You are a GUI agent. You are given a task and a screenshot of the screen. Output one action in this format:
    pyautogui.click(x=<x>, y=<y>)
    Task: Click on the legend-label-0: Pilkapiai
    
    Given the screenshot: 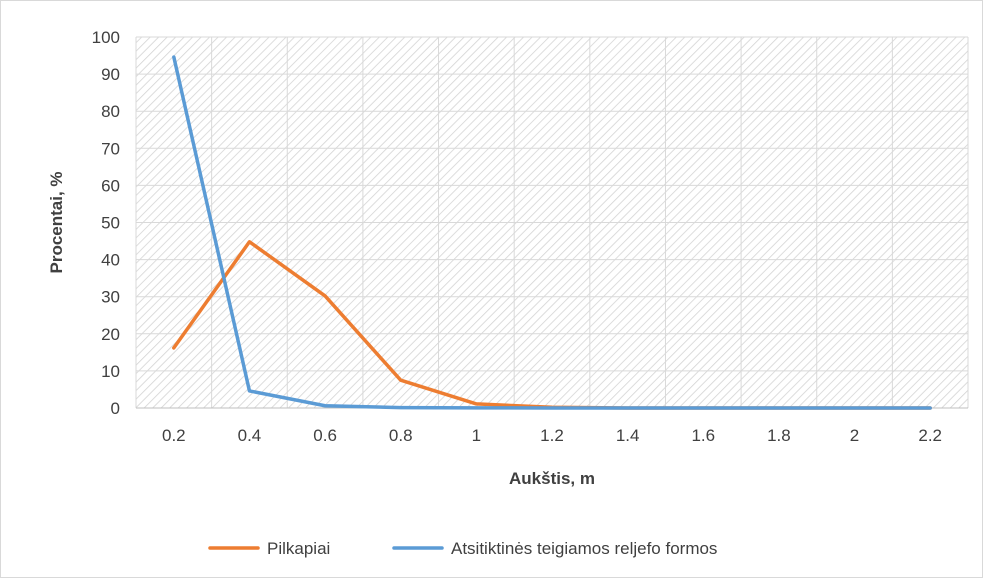 What is the action you would take?
    pyautogui.click(x=298, y=548)
    